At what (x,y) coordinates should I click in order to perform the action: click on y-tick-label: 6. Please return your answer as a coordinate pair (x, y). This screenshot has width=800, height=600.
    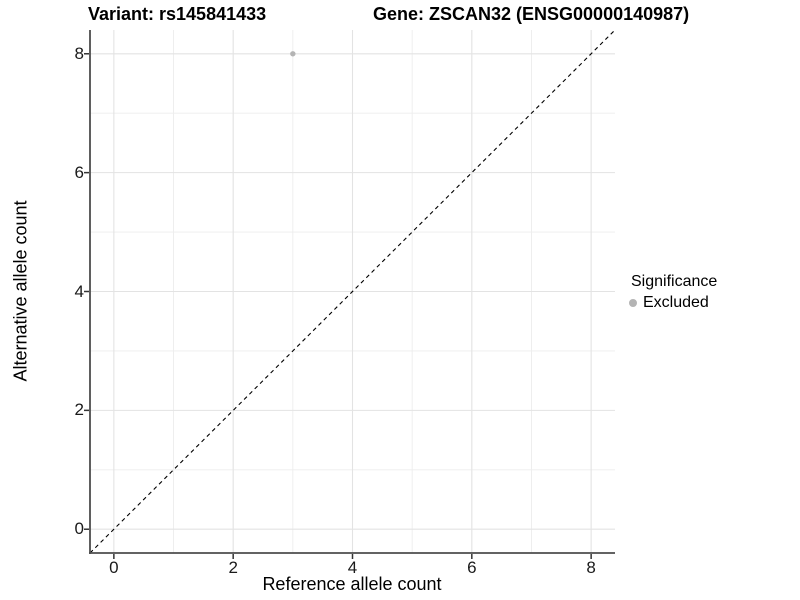
    Looking at the image, I should click on (79, 172).